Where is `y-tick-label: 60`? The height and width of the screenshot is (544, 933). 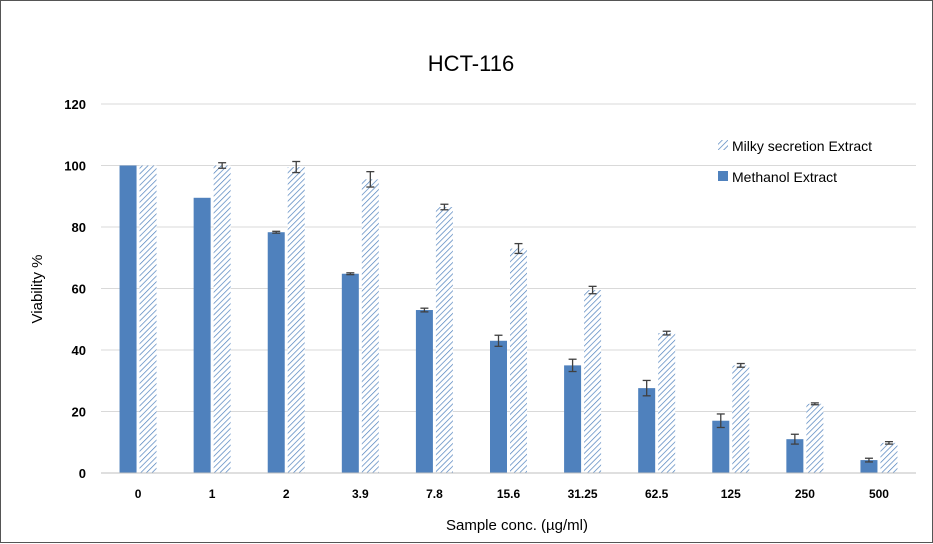
y-tick-label: 60 is located at coordinates (79, 289).